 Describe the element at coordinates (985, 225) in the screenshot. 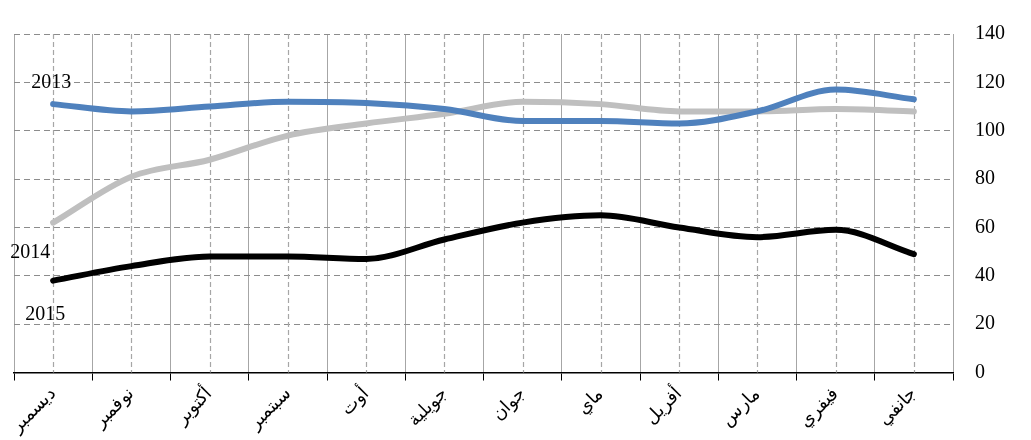

I see `y-tick-label: 60` at that location.